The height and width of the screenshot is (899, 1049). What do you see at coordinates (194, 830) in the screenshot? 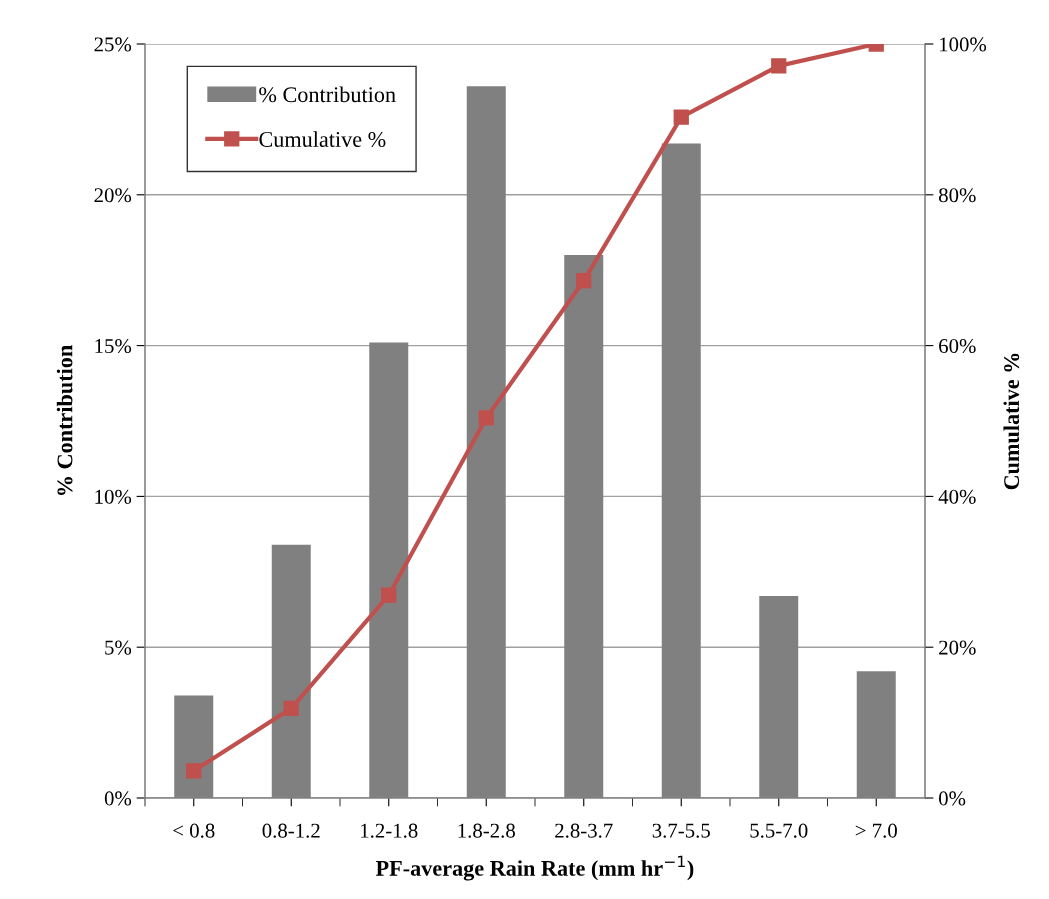
I see `x-tick-label: < 0.8` at bounding box center [194, 830].